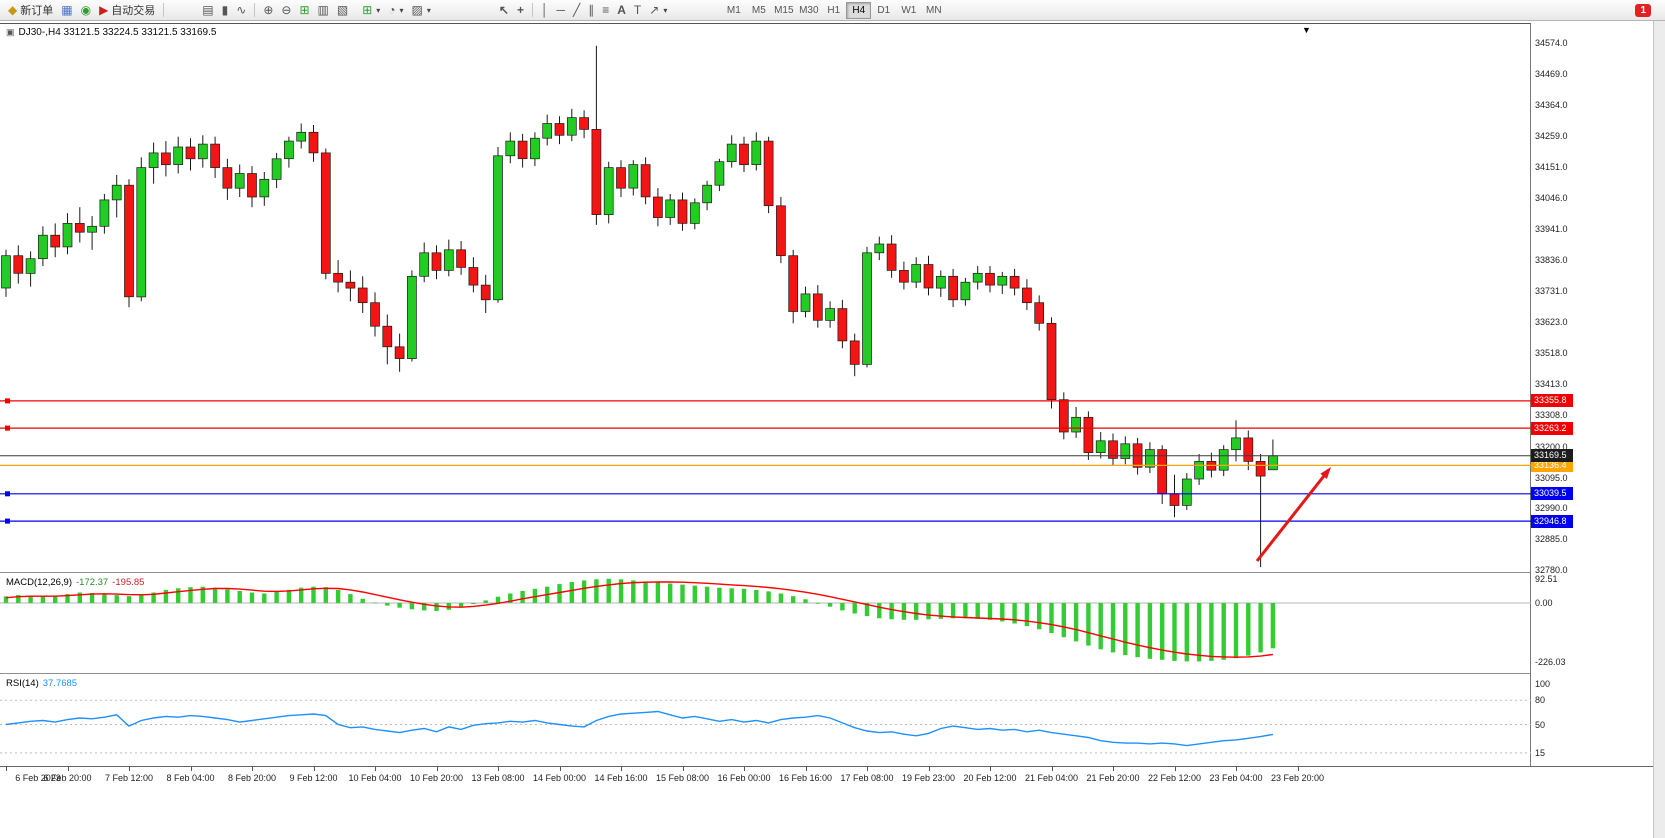 This screenshot has height=838, width=1665. I want to click on new-order-label: 新订单, so click(37, 11).